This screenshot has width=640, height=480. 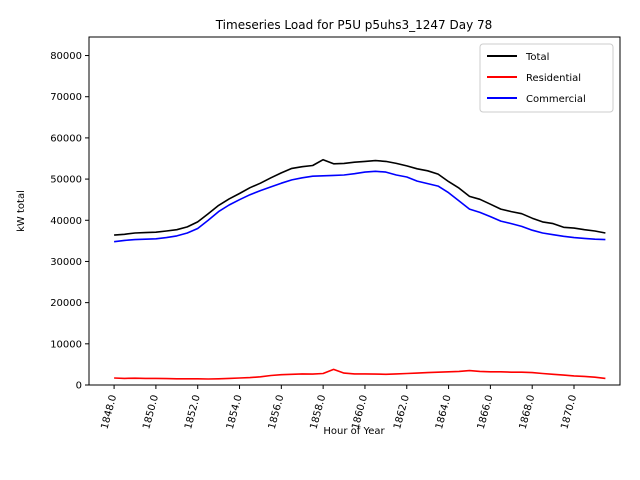 I want to click on legend-box, so click(x=546, y=78).